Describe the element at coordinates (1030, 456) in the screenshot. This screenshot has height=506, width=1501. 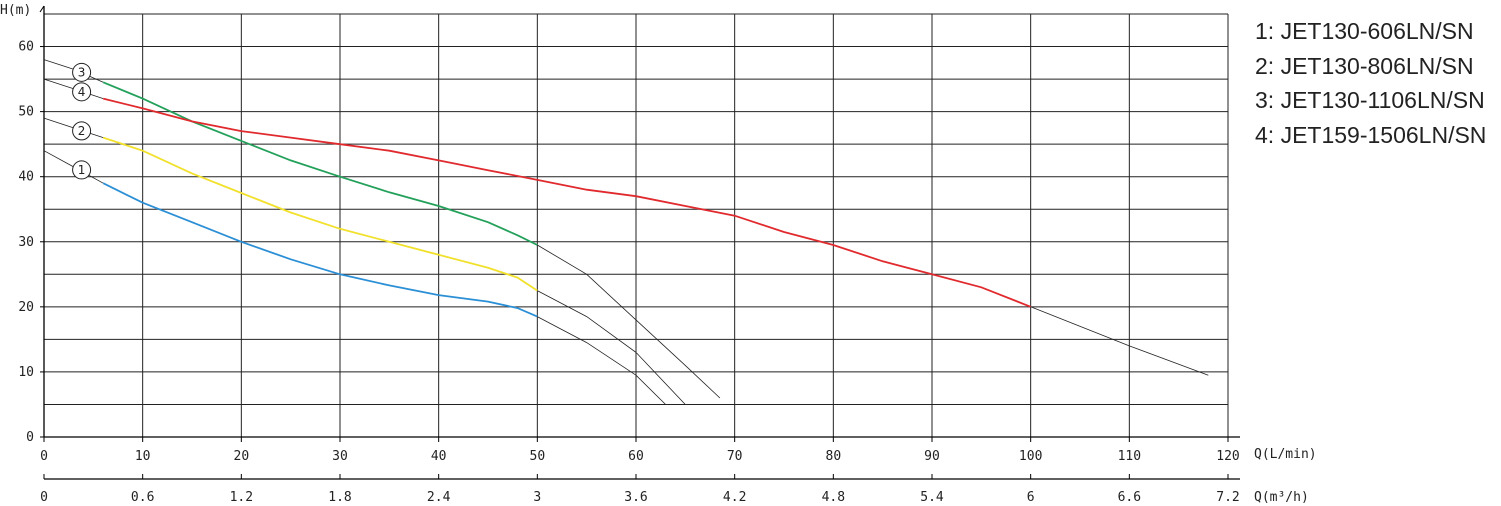
I see `x-tick-label-lmin: 100` at that location.